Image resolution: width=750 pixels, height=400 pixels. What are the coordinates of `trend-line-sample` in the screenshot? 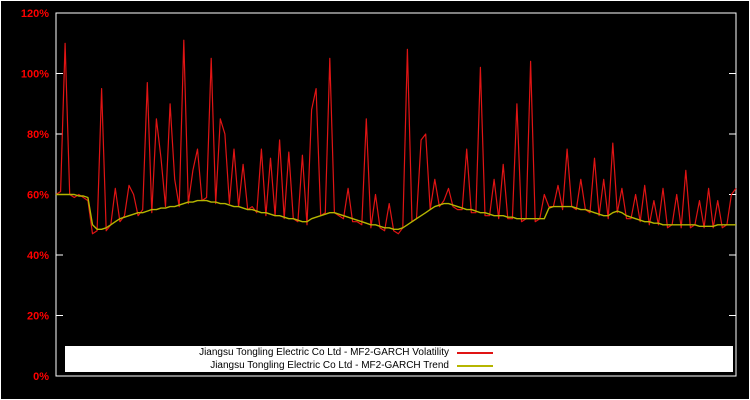 It's located at (475, 365).